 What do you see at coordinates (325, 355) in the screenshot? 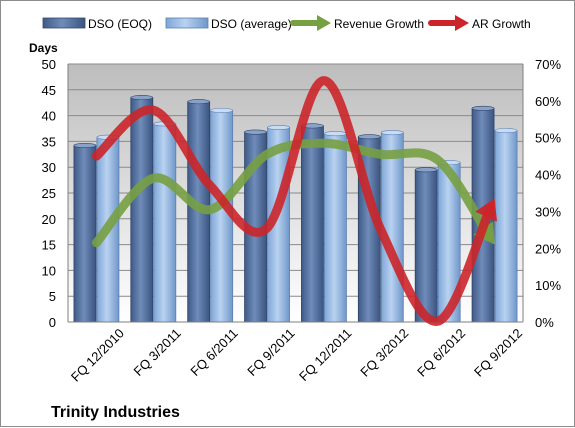
I see `x-axis-tick-label: FQ 12/2011` at bounding box center [325, 355].